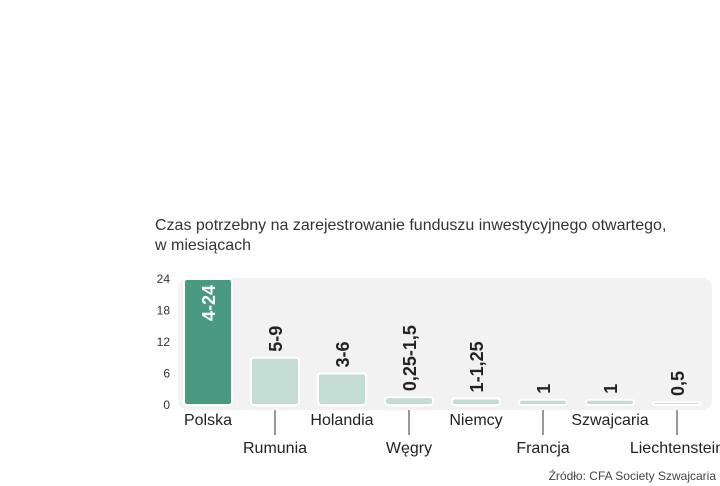 The image size is (720, 486). I want to click on y-tick-label: 0, so click(166, 405).